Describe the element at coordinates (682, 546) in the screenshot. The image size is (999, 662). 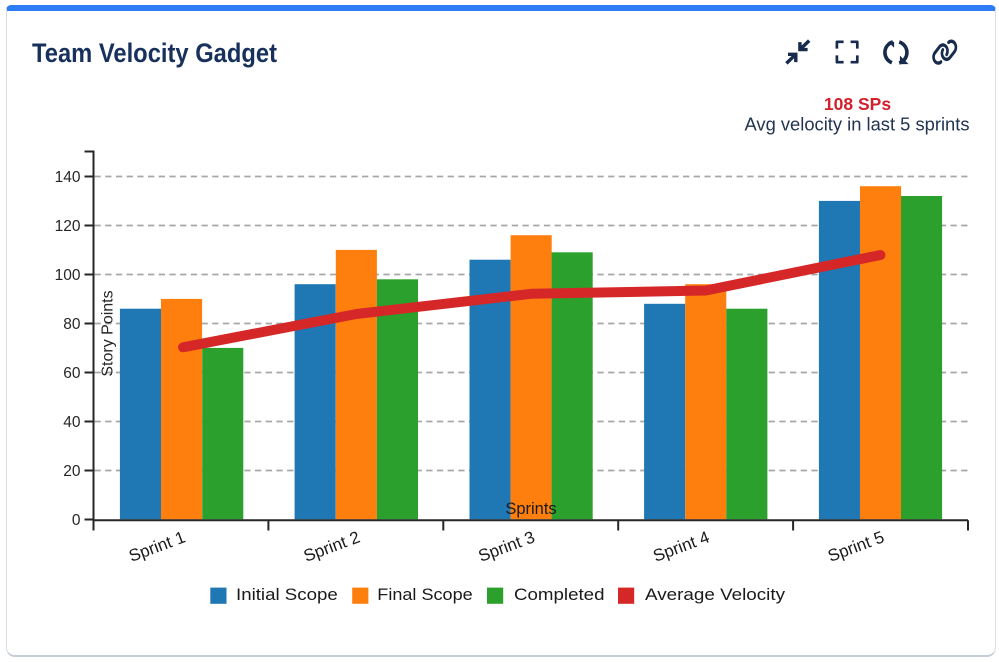
I see `svg-text: Sprint 4` at that location.